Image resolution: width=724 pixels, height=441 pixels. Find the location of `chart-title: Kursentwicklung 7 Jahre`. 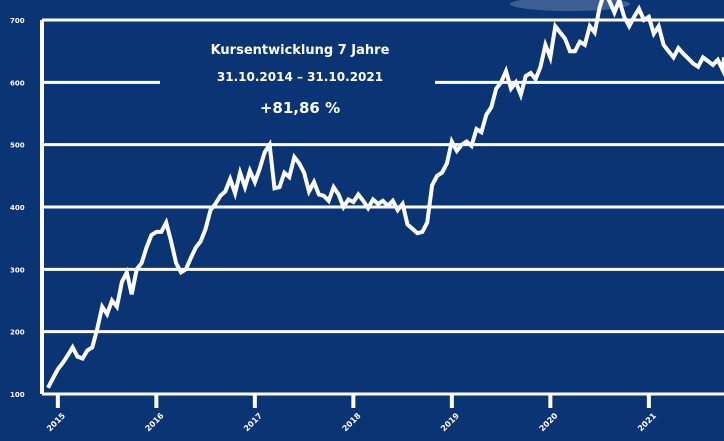

chart-title: Kursentwicklung 7 Jahre is located at coordinates (300, 50).